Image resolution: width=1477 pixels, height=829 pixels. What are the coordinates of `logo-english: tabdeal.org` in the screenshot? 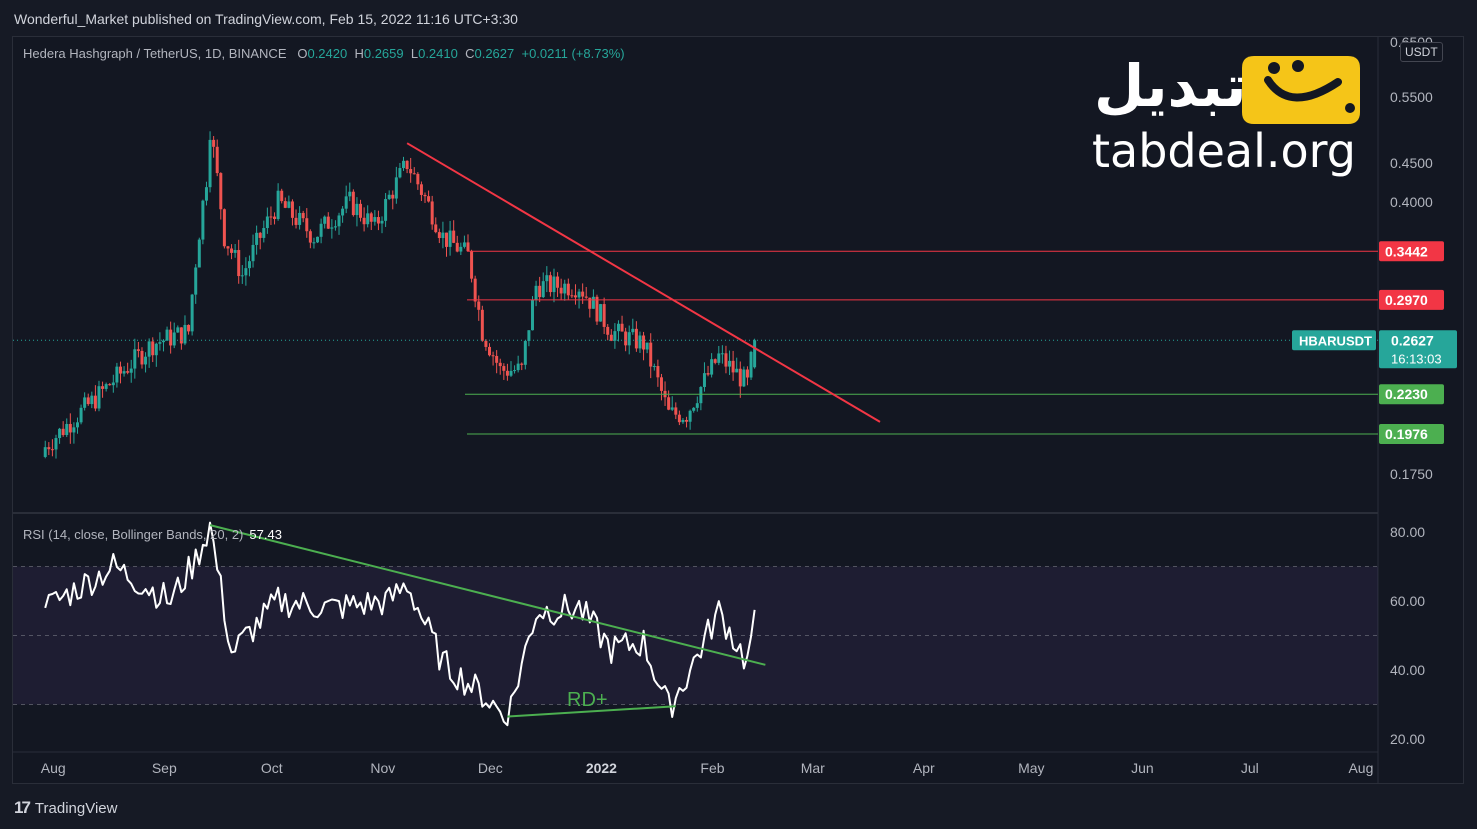 It's located at (1224, 151).